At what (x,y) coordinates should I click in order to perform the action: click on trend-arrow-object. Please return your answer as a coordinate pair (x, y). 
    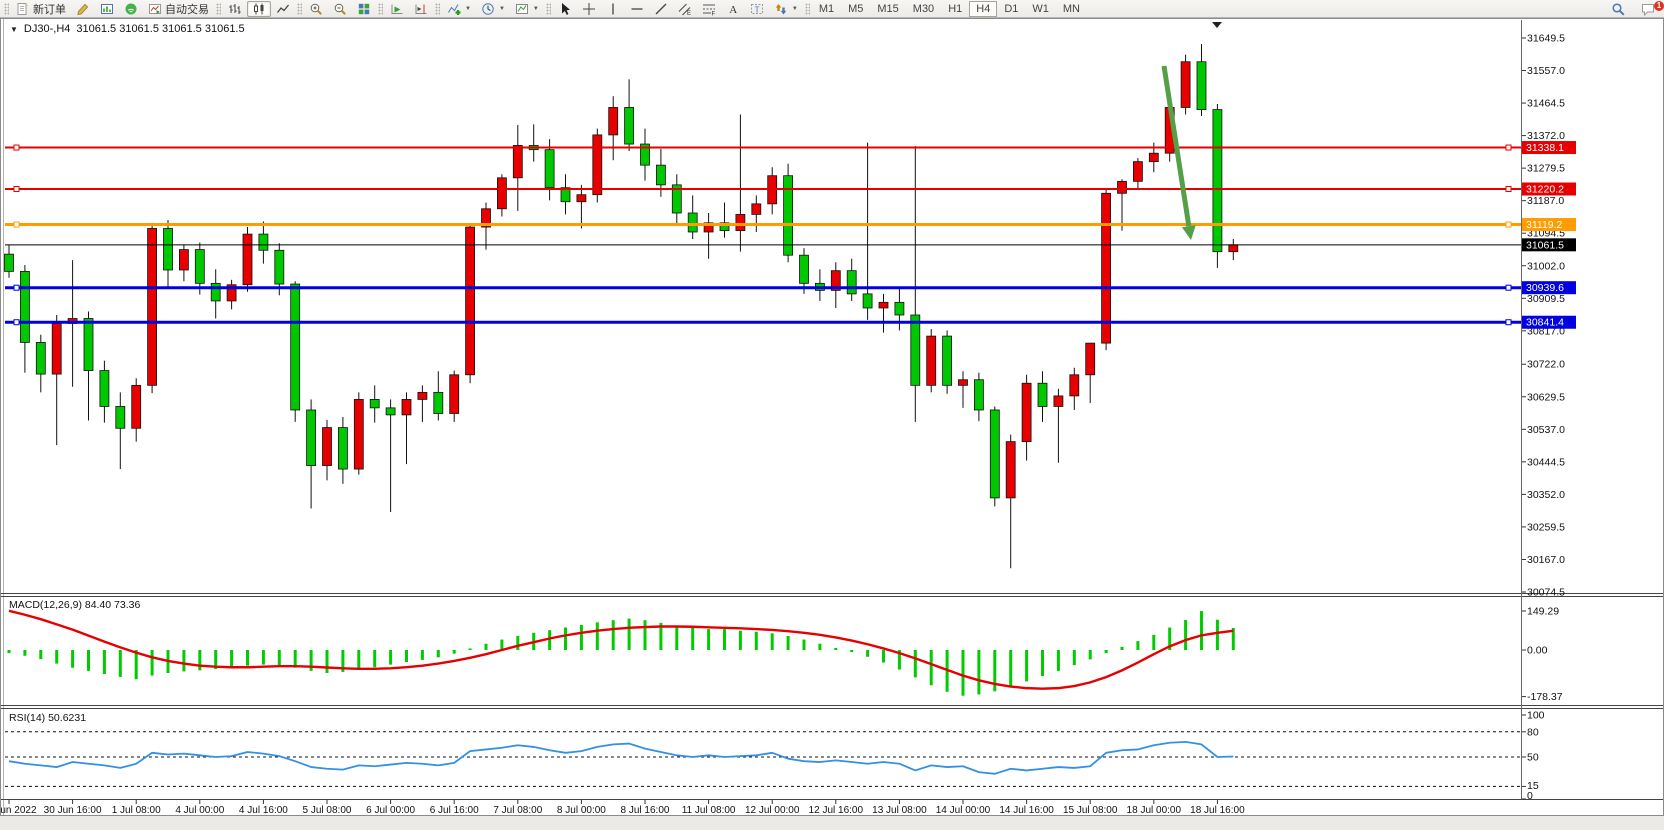
    Looking at the image, I should click on (1178, 152).